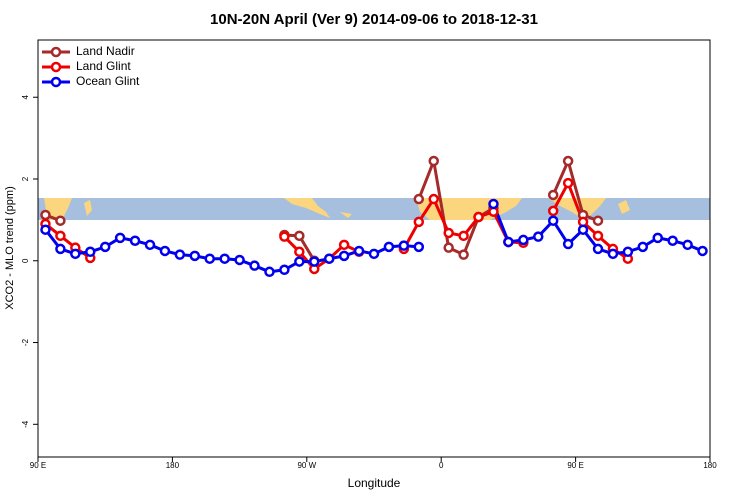 The height and width of the screenshot is (500, 750). Describe the element at coordinates (374, 209) in the screenshot. I see `map-strip` at that location.